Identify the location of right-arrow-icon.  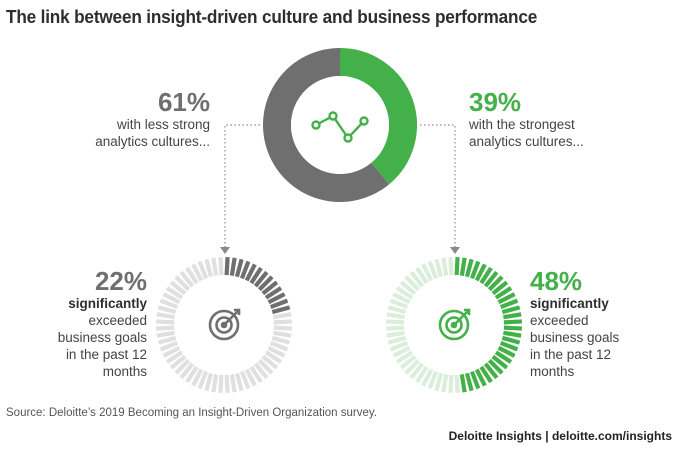
(455, 250).